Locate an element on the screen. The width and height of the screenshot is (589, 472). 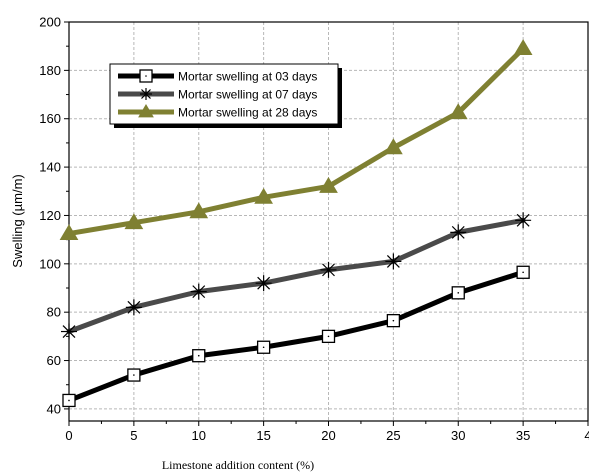
y-axis: 40 60 80 100 120 140 160 180 200 is located at coordinates (54, 215).